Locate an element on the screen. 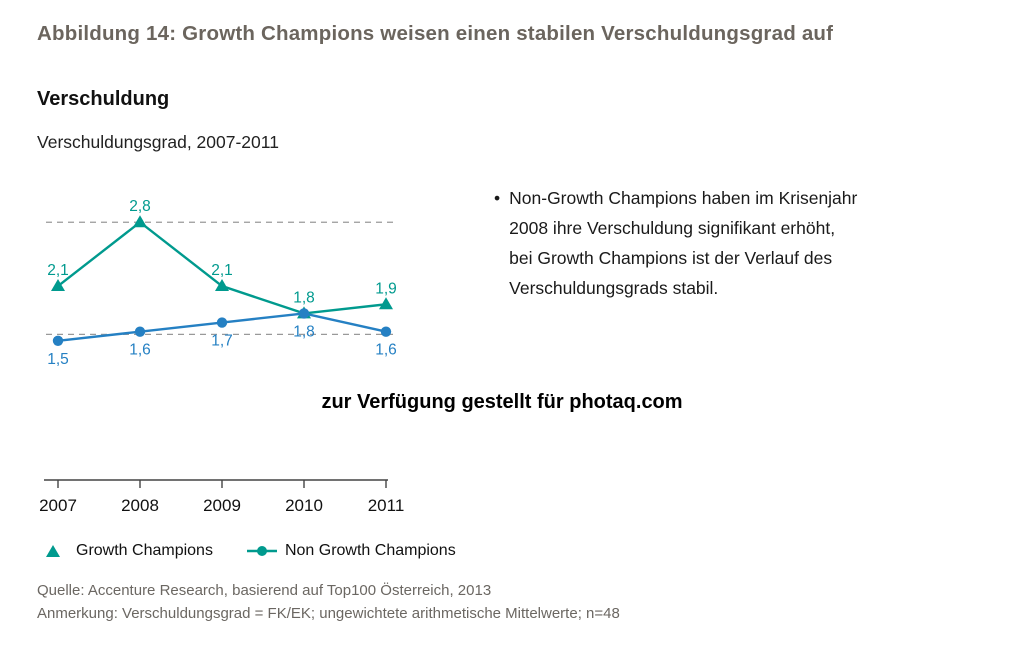  legend-item-non-growth-champions: Non Growth Champions is located at coordinates (351, 551).